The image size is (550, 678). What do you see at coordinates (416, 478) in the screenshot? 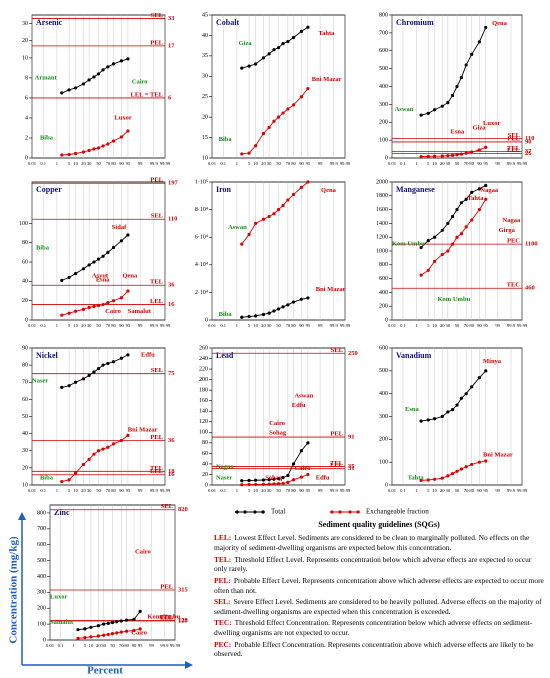
I see `annotation: Tahta` at bounding box center [416, 478].